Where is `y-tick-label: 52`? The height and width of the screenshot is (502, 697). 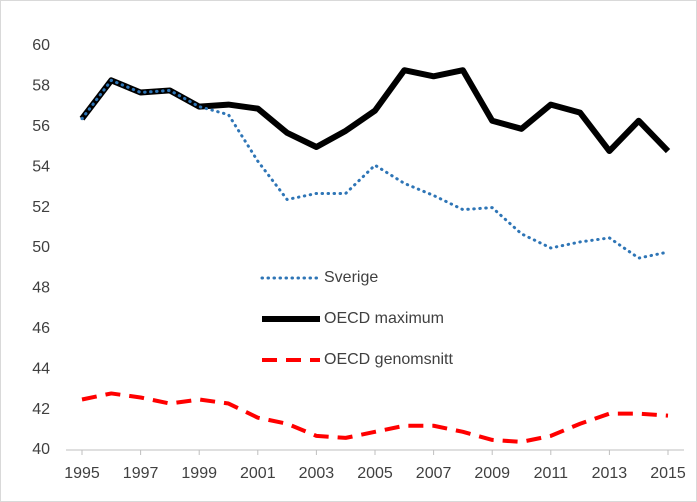 y-tick-label: 52 is located at coordinates (41, 207).